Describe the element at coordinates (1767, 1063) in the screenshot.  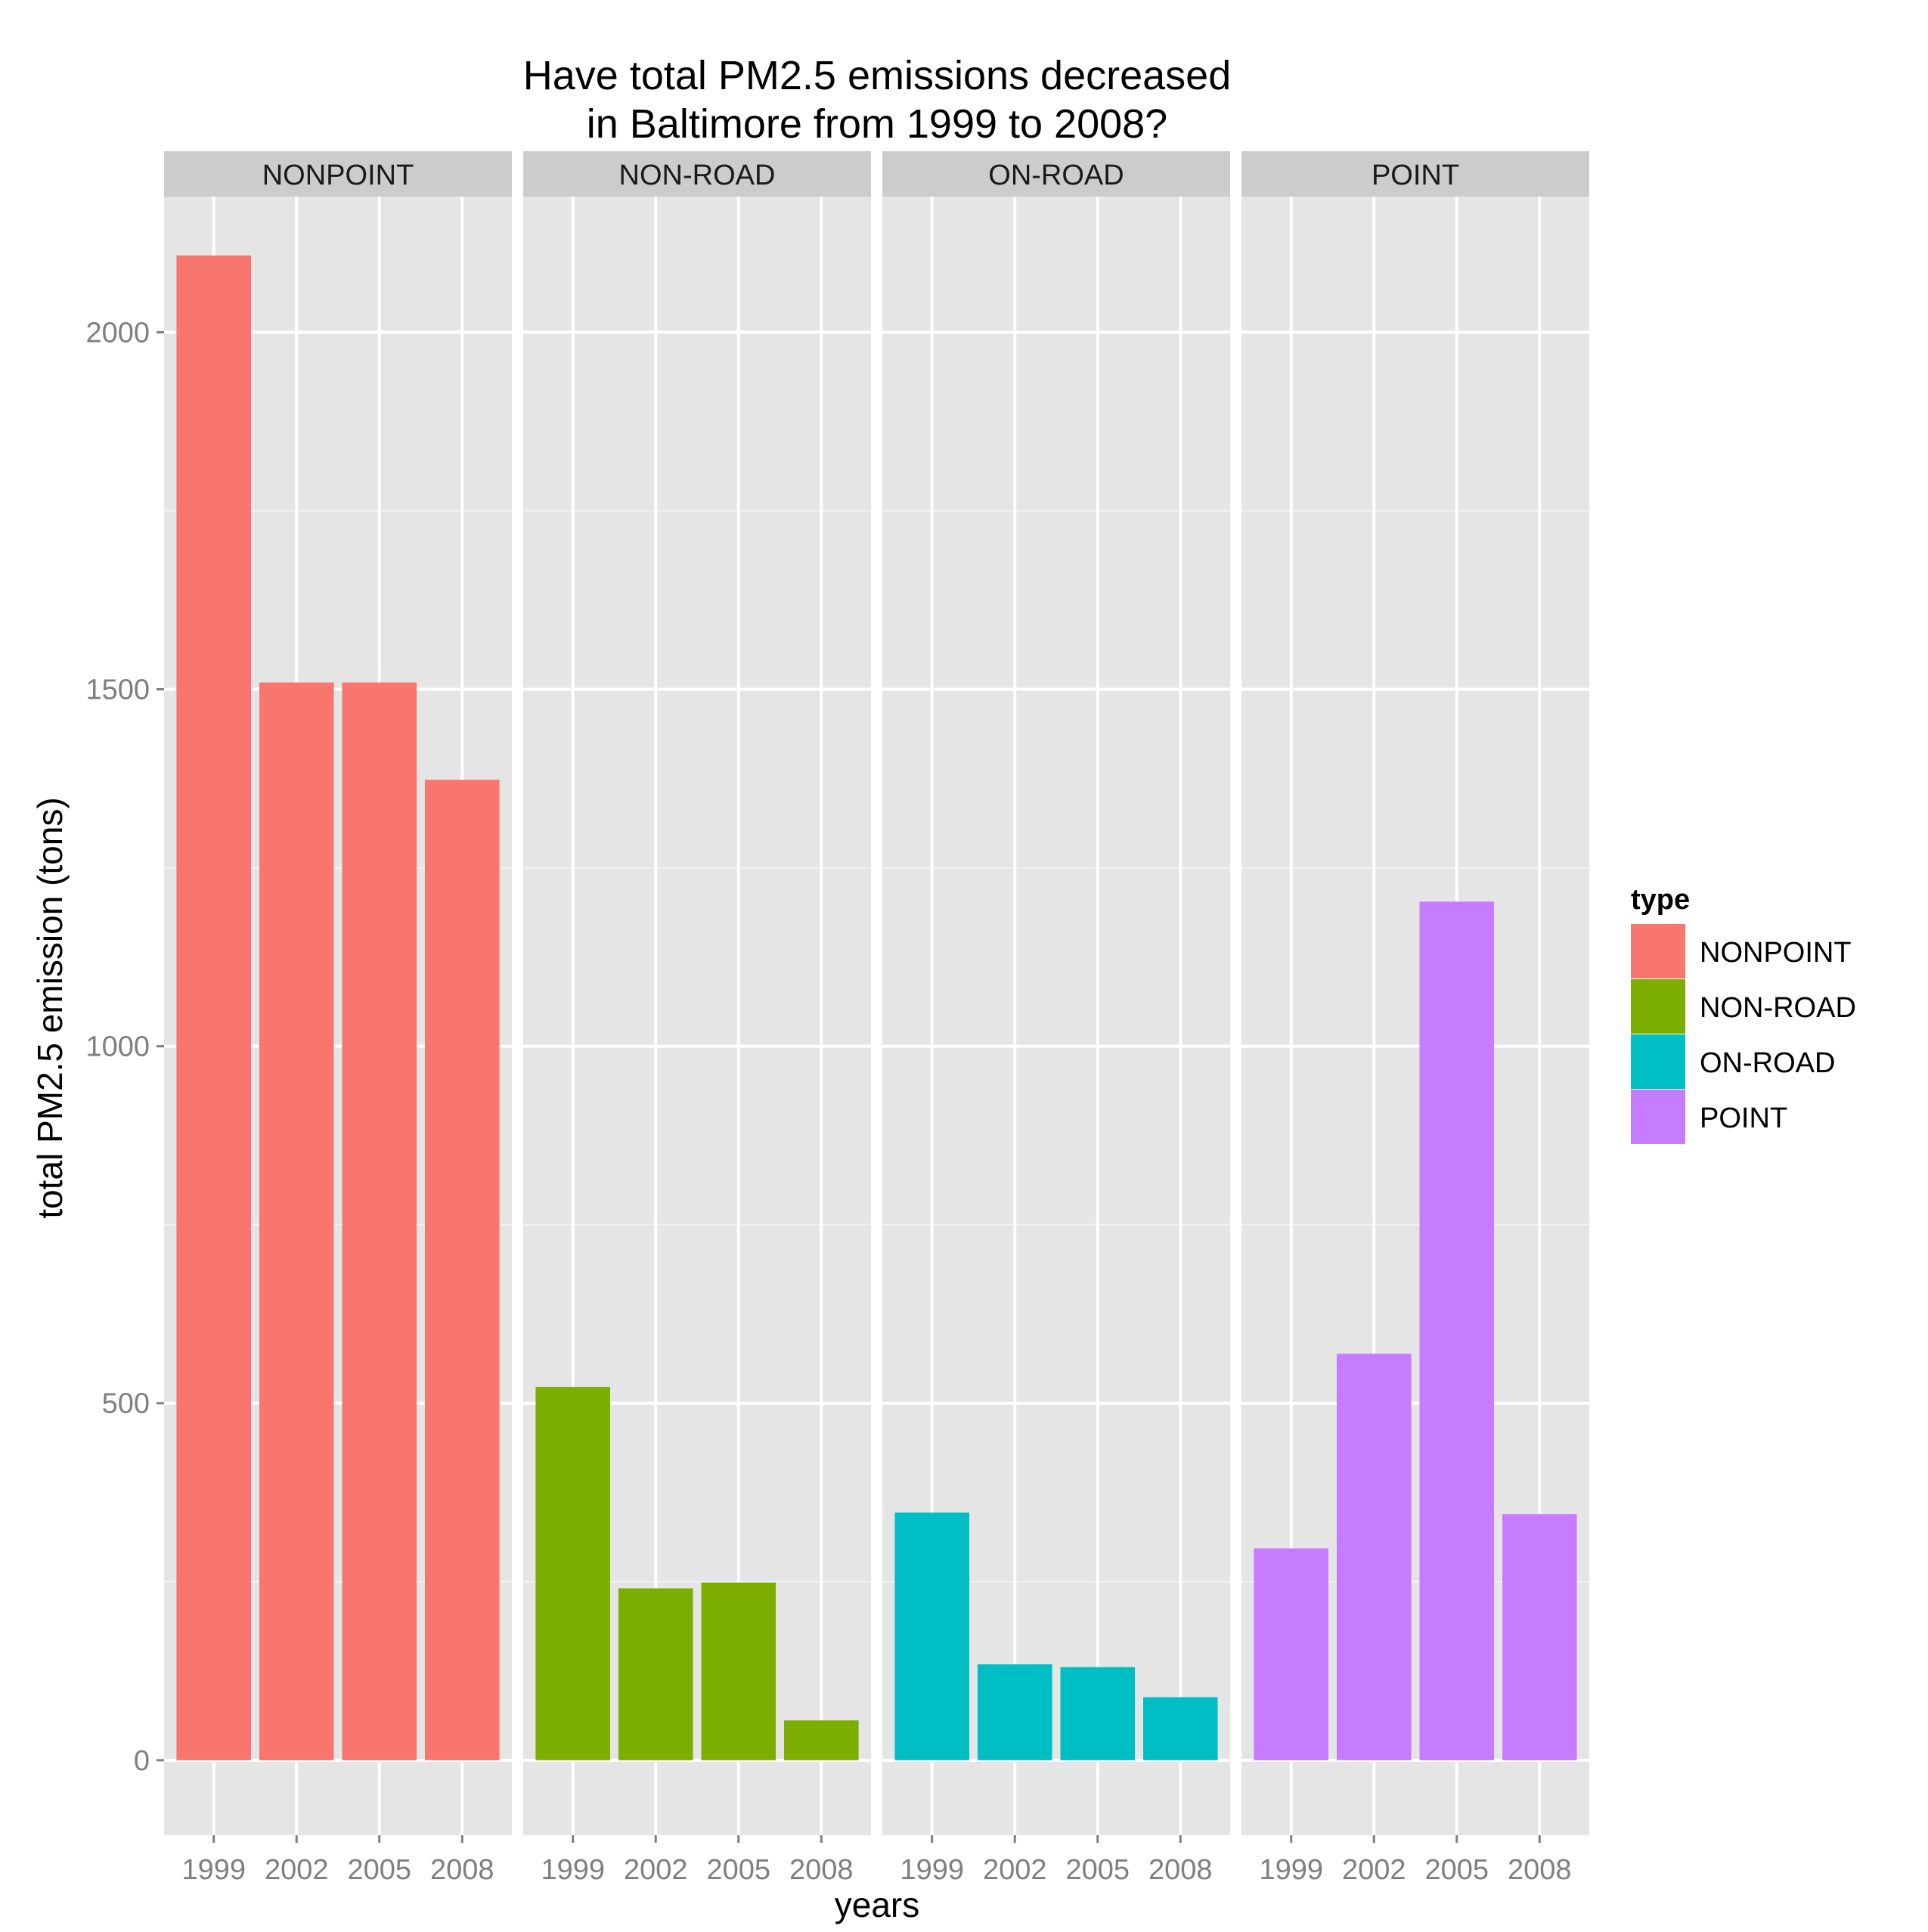
I see `legend-label-on-road: ON-ROAD` at that location.